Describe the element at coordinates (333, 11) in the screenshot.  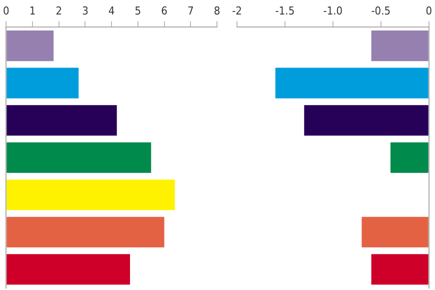
I see `x-tick-label: -1.0` at that location.